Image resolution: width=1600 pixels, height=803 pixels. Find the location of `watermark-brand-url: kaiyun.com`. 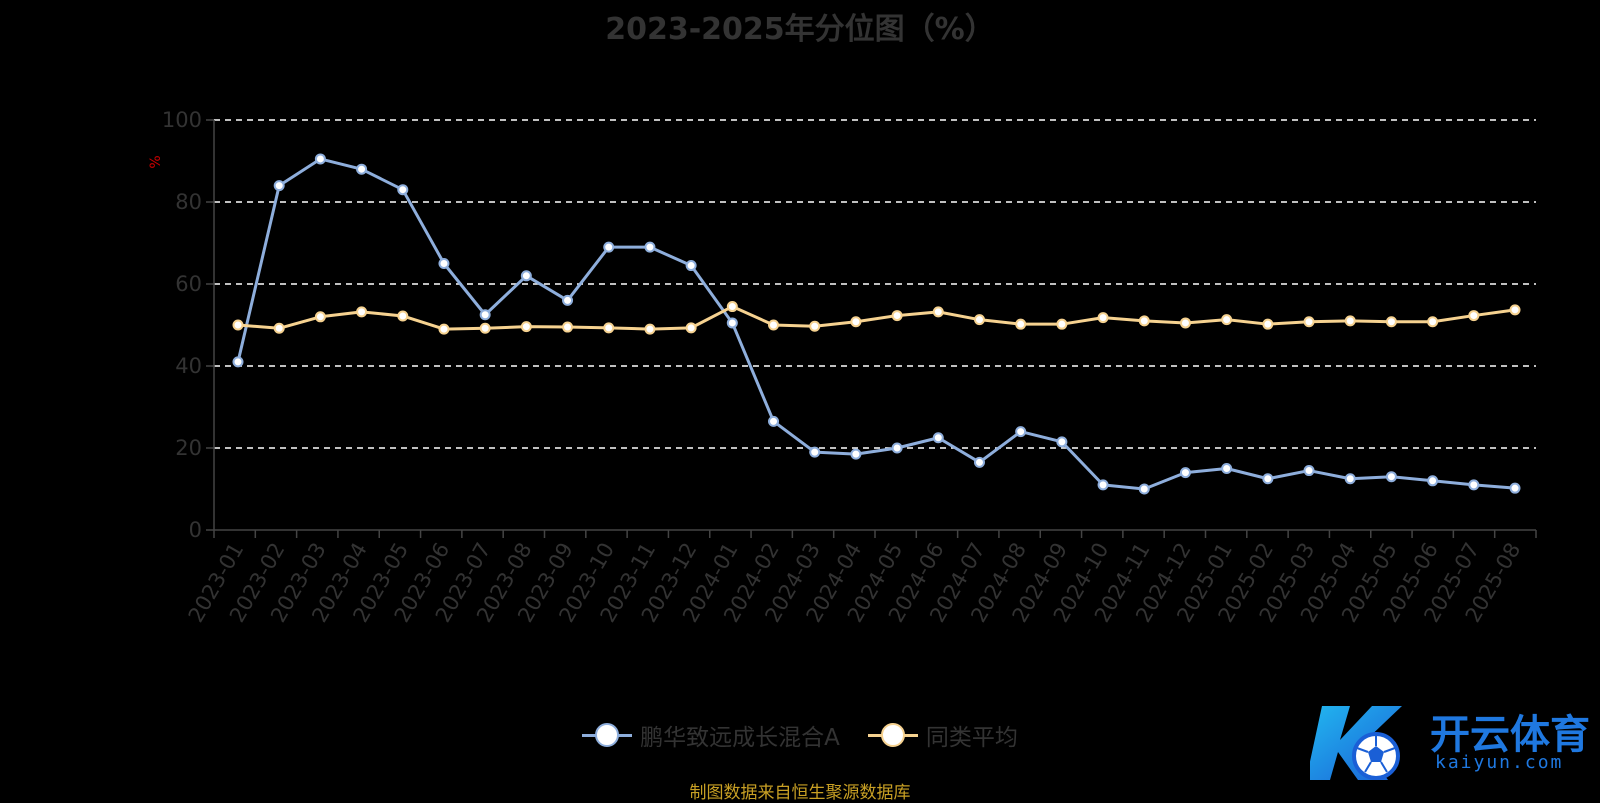

watermark-brand-url: kaiyun.com is located at coordinates (1499, 762).